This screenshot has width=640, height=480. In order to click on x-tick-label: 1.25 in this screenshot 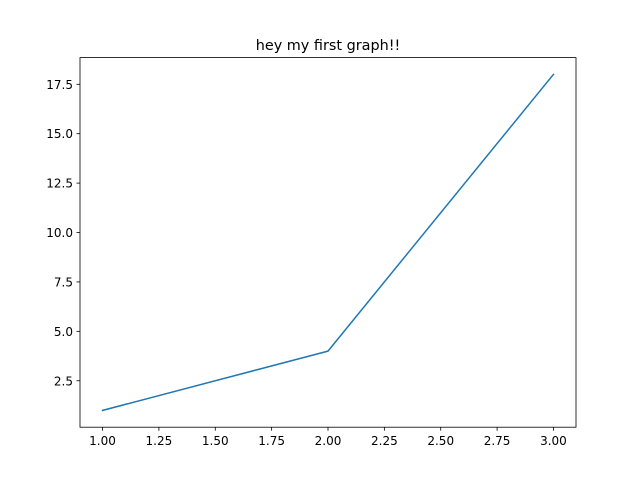, I will do `click(159, 441)`.